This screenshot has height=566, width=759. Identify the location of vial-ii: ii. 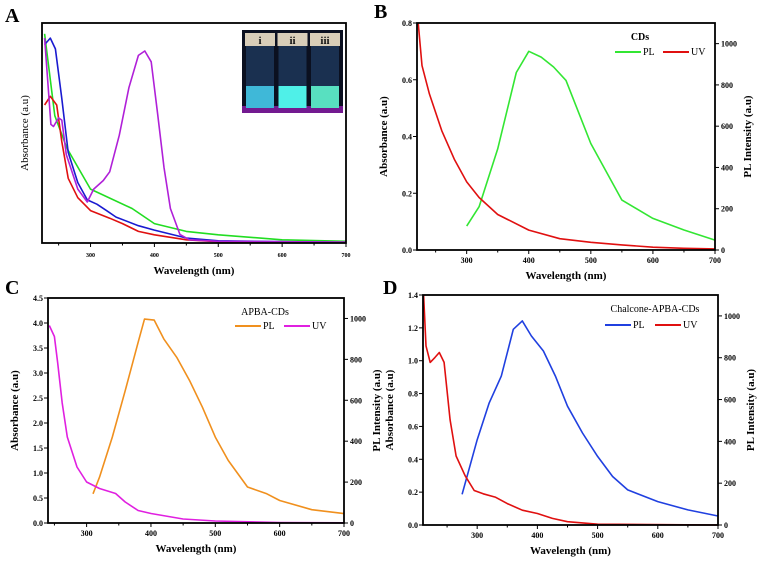
(292, 70).